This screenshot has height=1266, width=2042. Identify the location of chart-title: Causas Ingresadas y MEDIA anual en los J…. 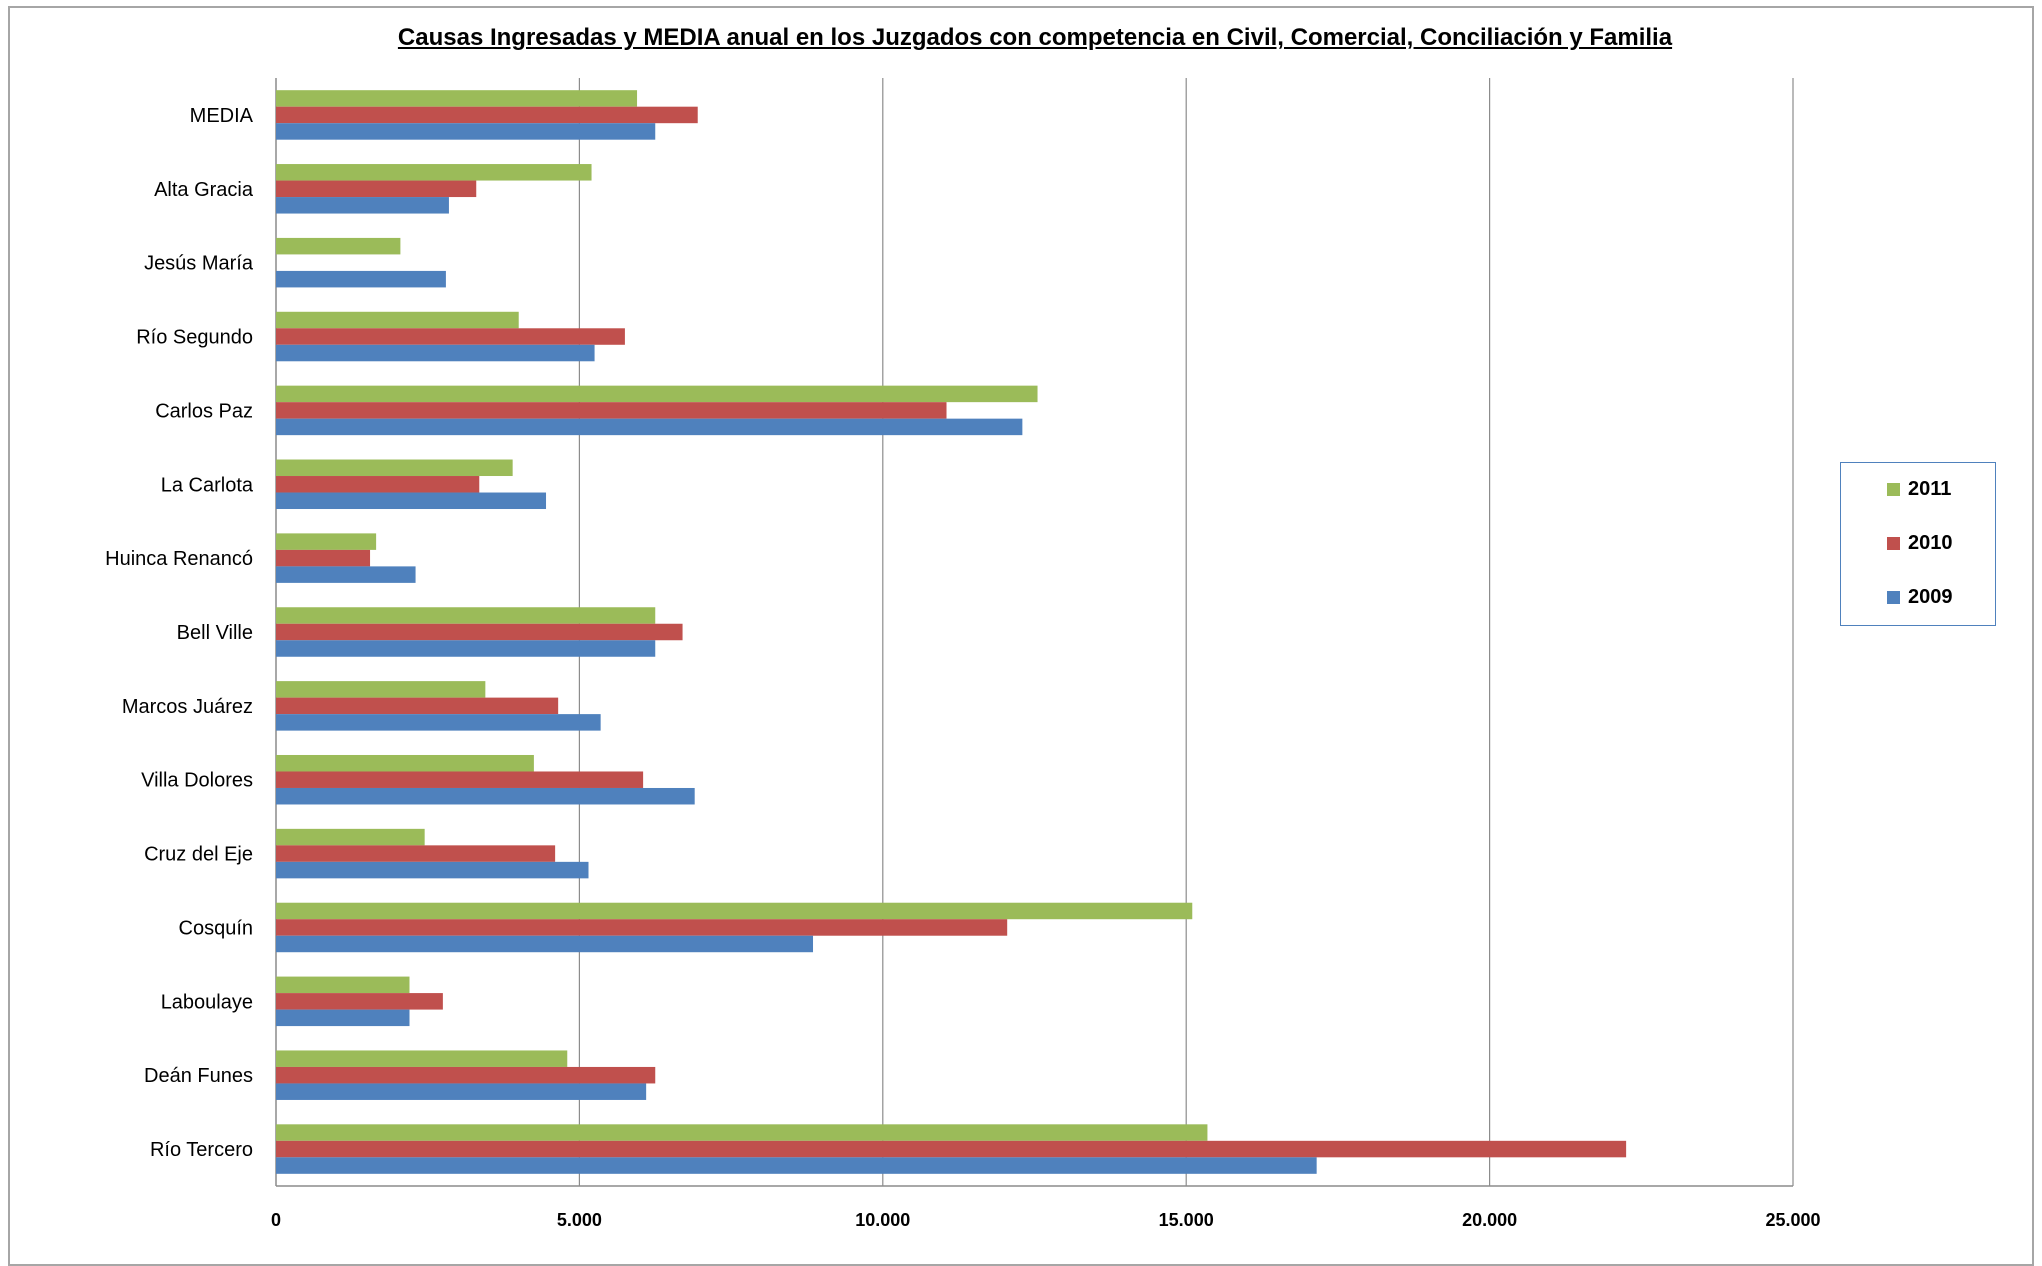
(1035, 37).